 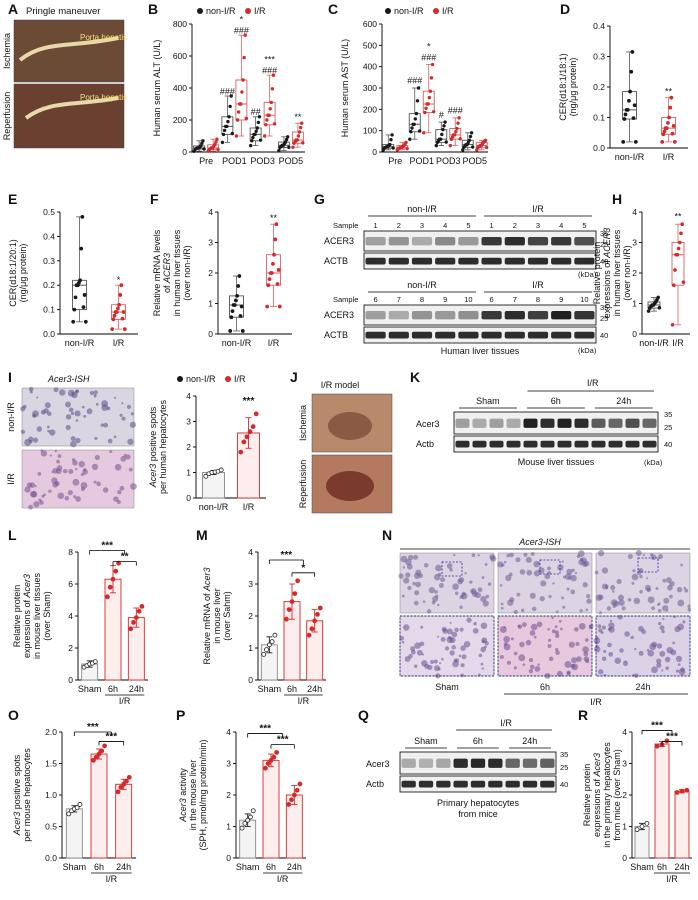 I want to click on porta-label: Porta hepatis, so click(x=103, y=37).